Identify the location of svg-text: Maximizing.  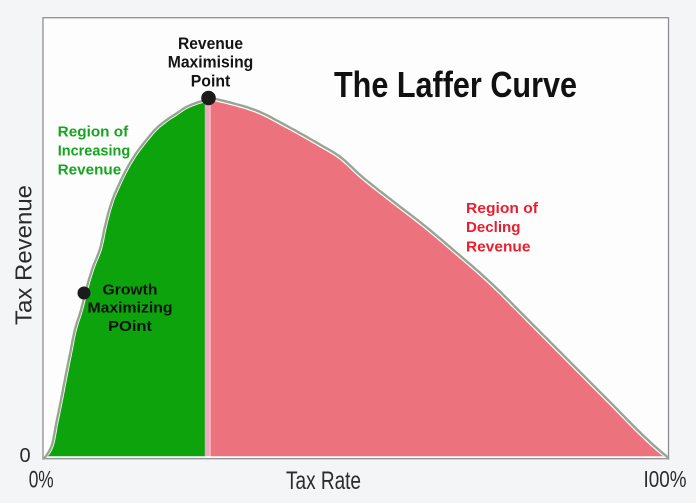
(130, 309).